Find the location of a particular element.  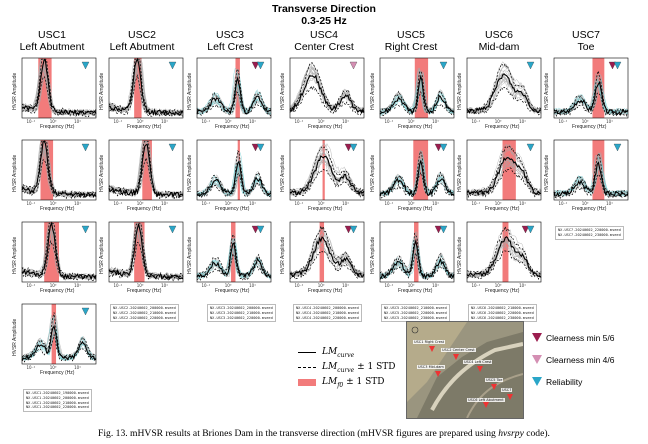

map-label-7: USC7 is located at coordinates (507, 390).